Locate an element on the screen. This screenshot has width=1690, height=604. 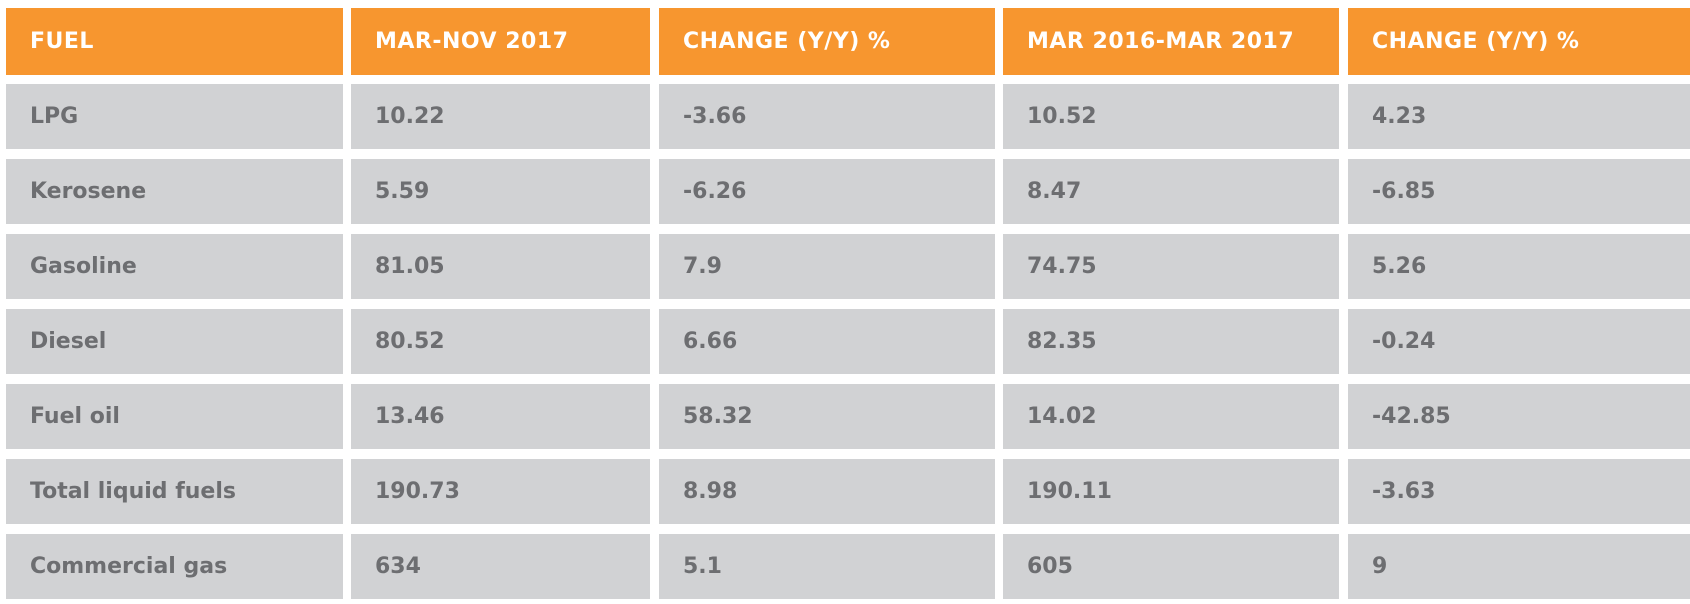
data-cell: -6.26 is located at coordinates (827, 191).